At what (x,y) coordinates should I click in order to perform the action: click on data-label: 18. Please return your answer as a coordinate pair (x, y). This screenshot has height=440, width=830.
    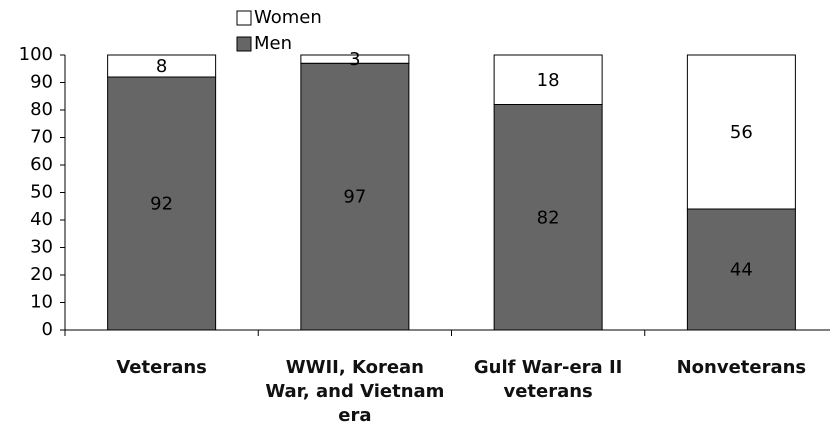
    Looking at the image, I should click on (548, 80).